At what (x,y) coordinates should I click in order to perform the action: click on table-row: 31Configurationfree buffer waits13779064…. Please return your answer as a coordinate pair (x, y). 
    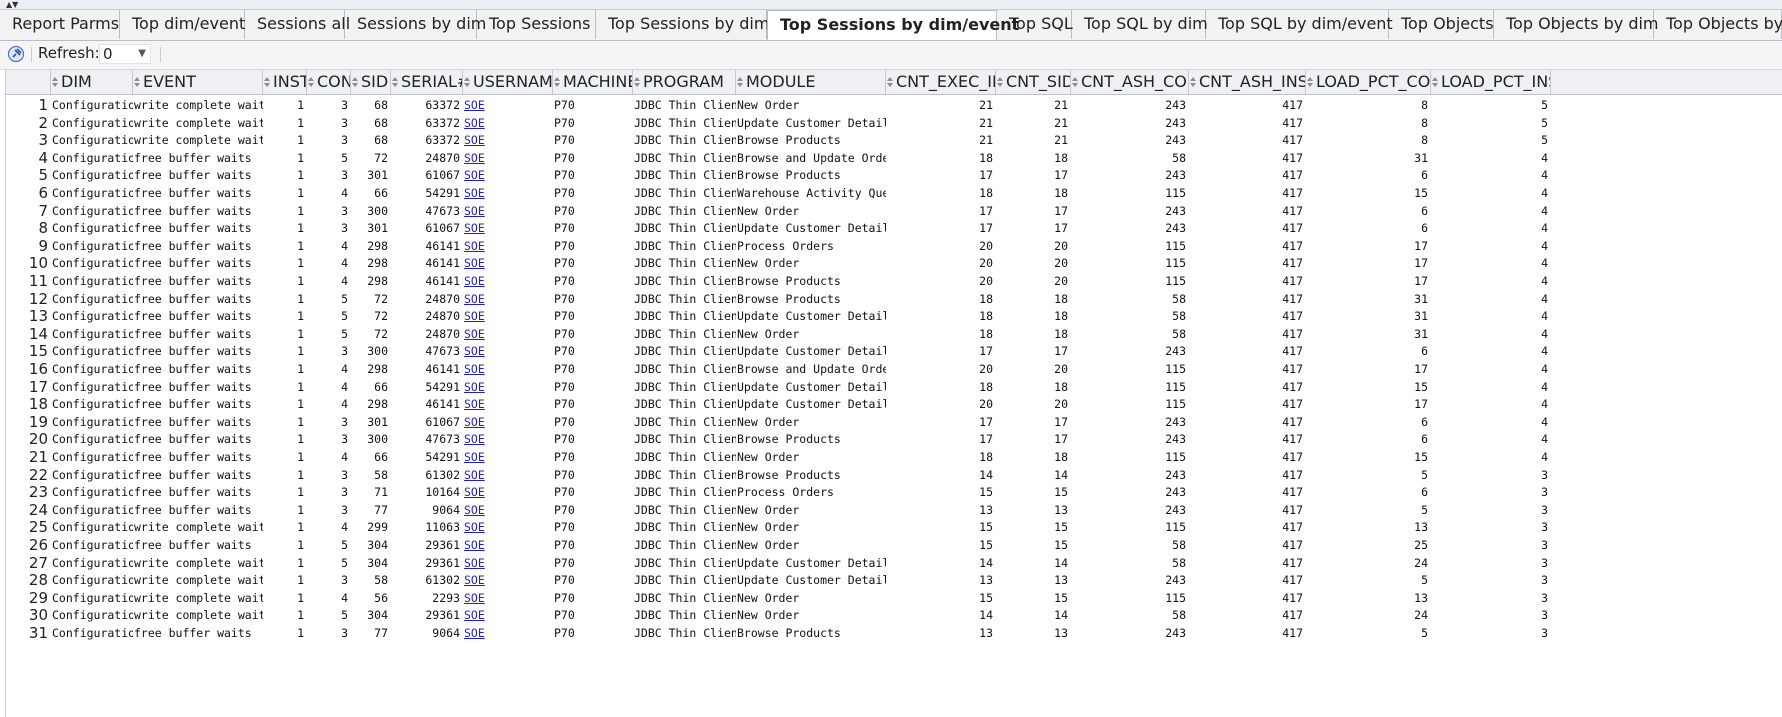
    Looking at the image, I should click on (894, 633).